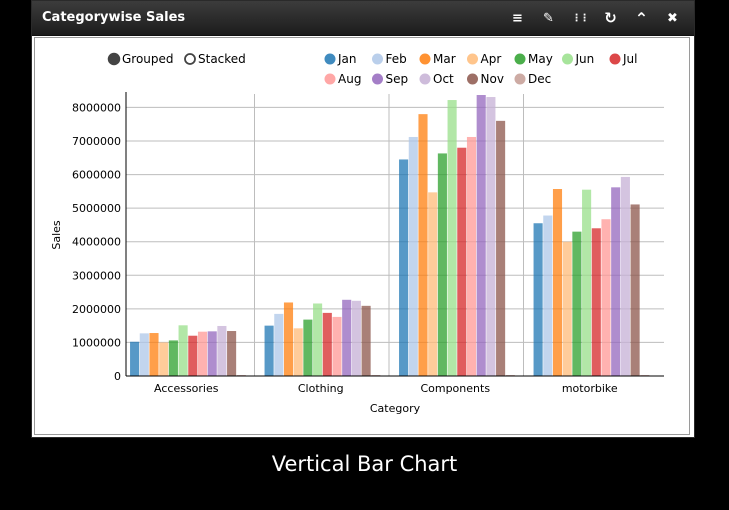 This screenshot has width=729, height=510. I want to click on legend-swatch-may, so click(520, 59).